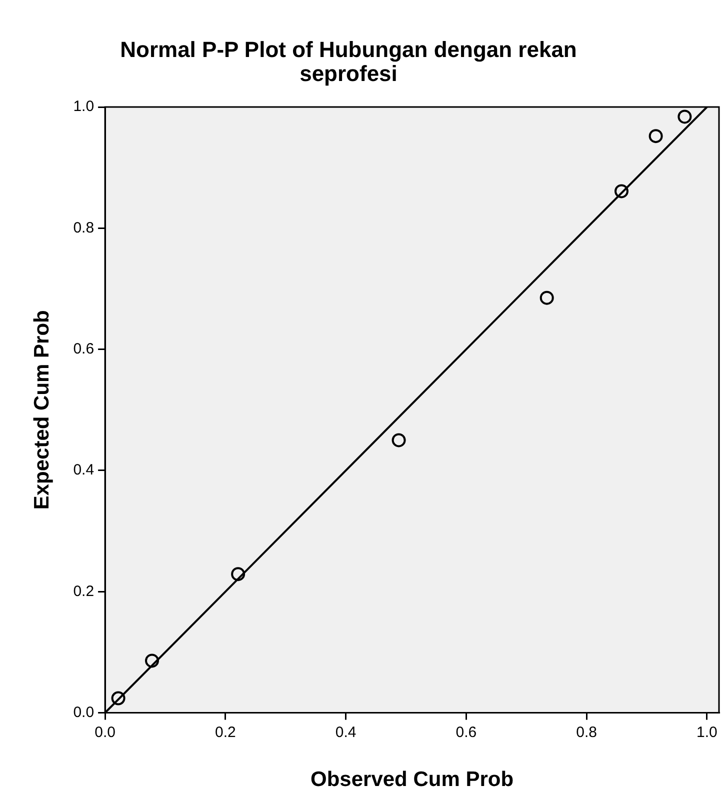 Image resolution: width=727 pixels, height=811 pixels. I want to click on x-tick-label: 0.0, so click(105, 732).